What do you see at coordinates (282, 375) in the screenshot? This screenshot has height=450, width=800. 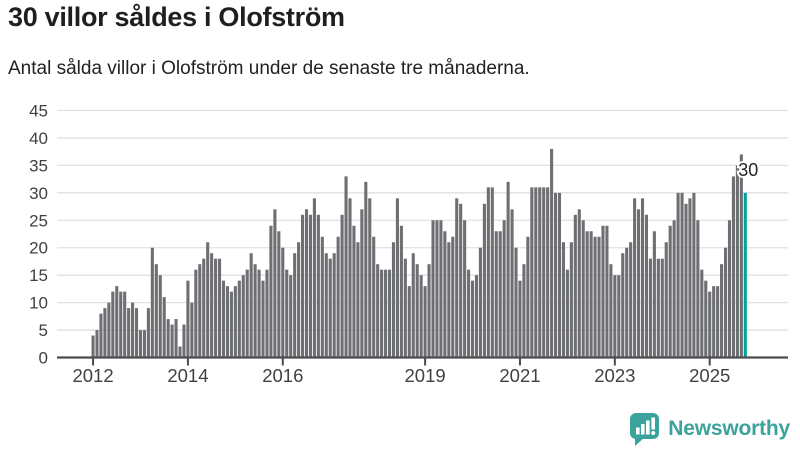 I see `x-tick-label: 2016` at bounding box center [282, 375].